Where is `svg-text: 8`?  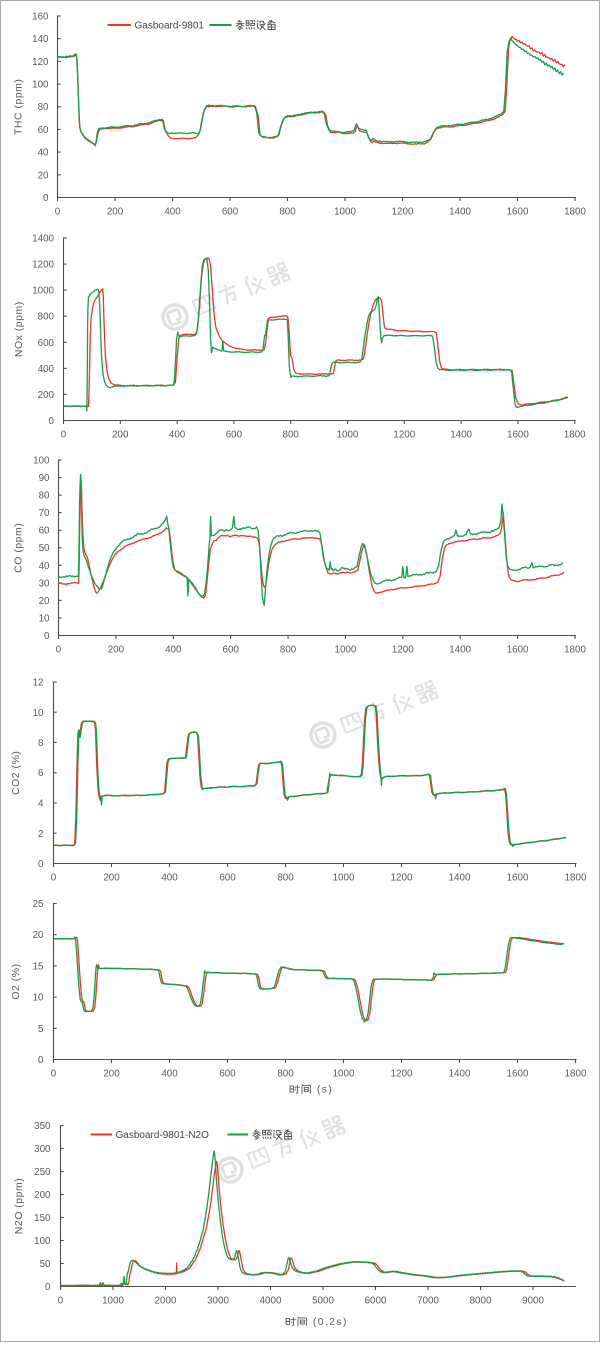
svg-text: 8 is located at coordinates (41, 743).